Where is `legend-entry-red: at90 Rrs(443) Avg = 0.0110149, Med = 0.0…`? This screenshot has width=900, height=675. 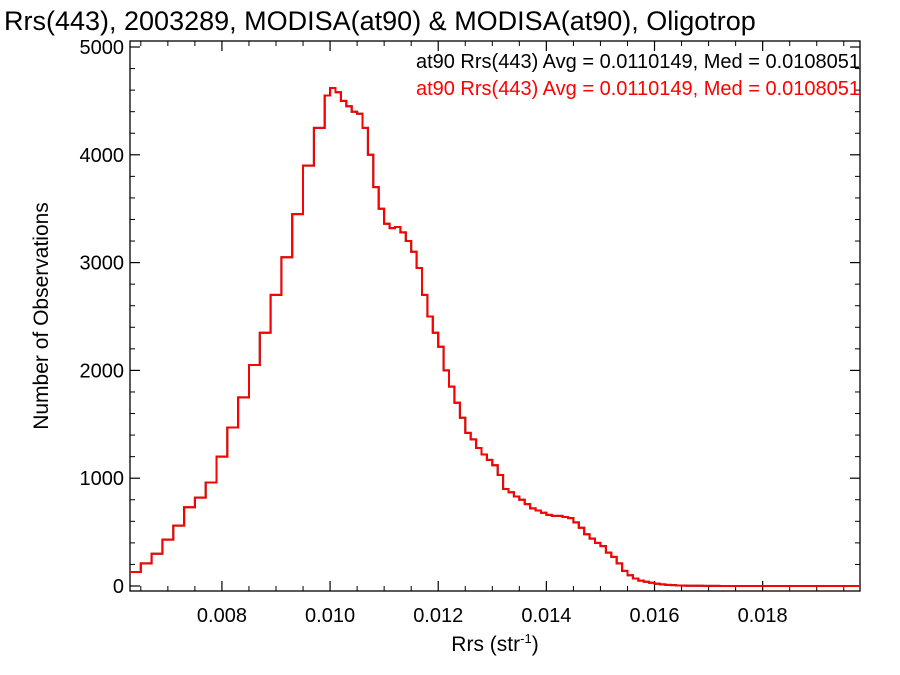 legend-entry-red: at90 Rrs(443) Avg = 0.0110149, Med = 0.0… is located at coordinates (638, 89).